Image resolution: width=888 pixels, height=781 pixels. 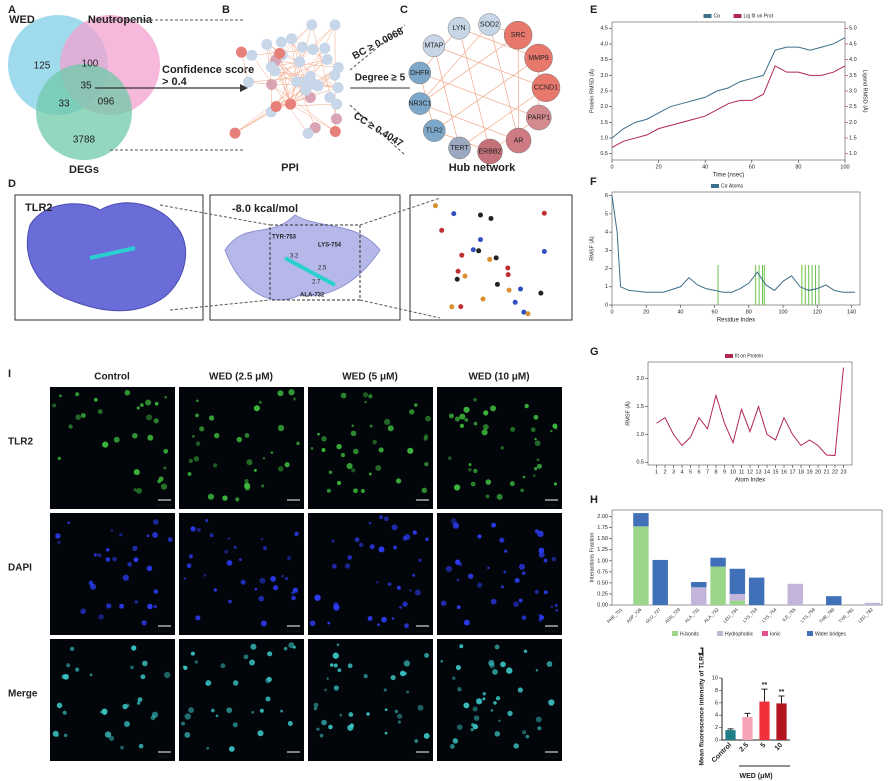 I want to click on hub-edge, so click(x=474, y=90).